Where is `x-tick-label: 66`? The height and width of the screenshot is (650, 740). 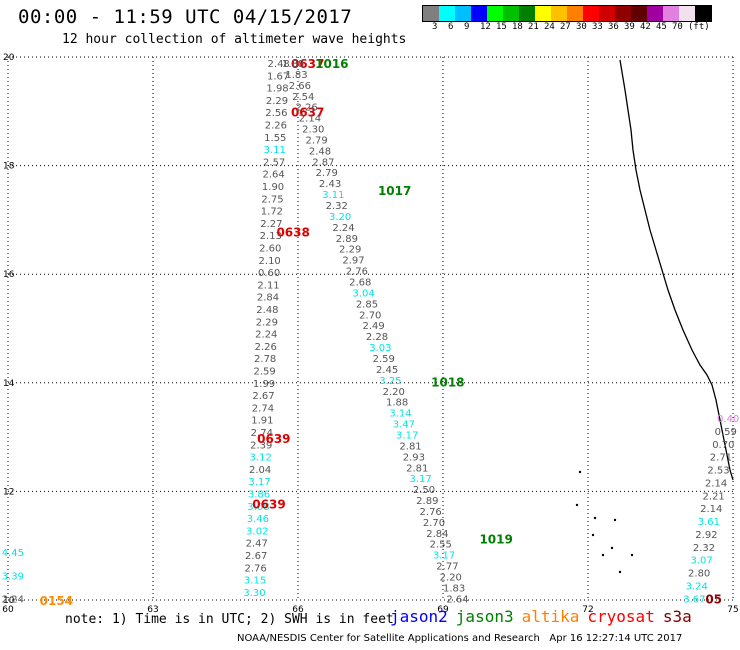 x-tick-label: 66 is located at coordinates (298, 610).